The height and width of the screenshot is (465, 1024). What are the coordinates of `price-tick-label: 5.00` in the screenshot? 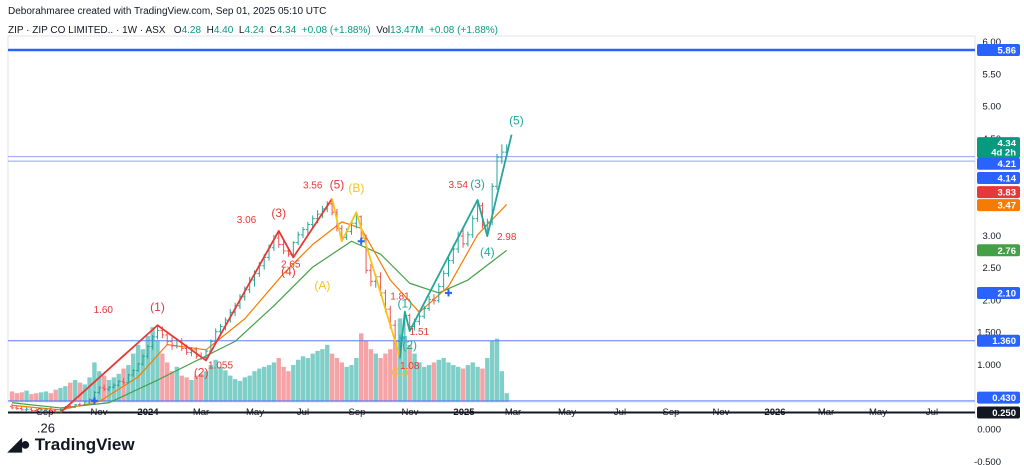 It's located at (992, 107).